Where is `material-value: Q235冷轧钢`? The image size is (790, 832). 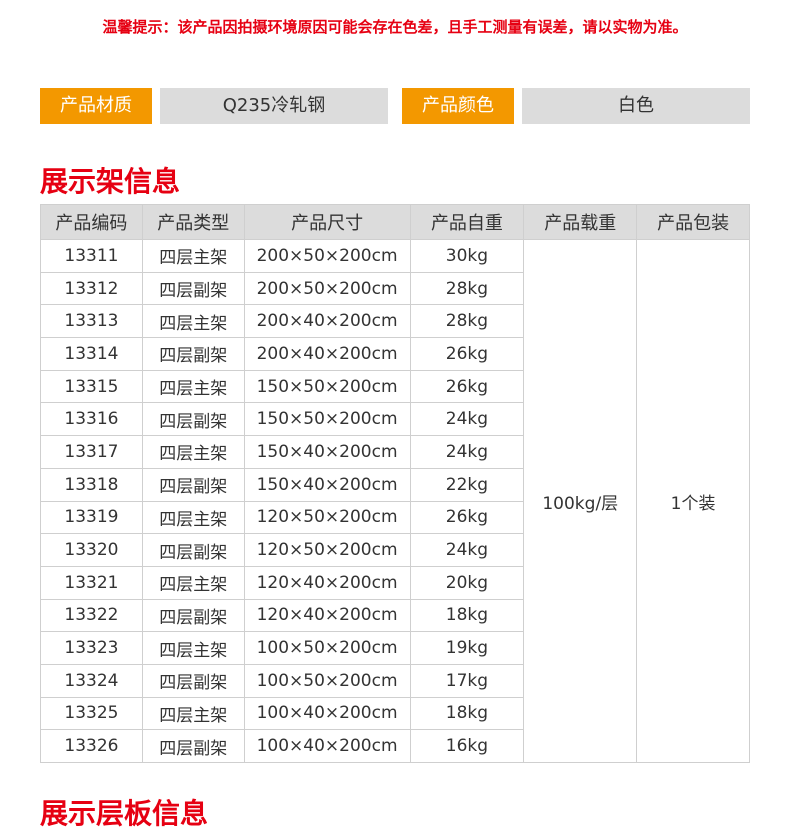
material-value: Q235冷轧钢 is located at coordinates (274, 106).